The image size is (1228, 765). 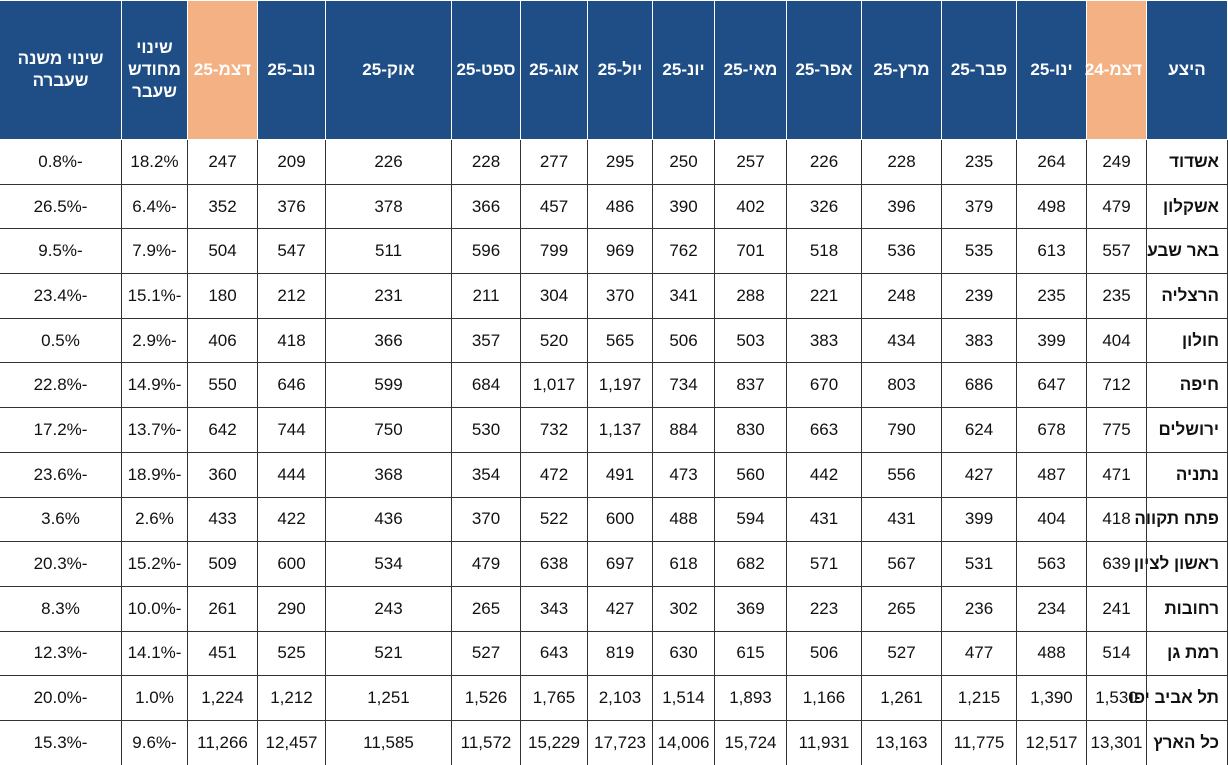 I want to click on column-header: מרץ-25, so click(x=901, y=70).